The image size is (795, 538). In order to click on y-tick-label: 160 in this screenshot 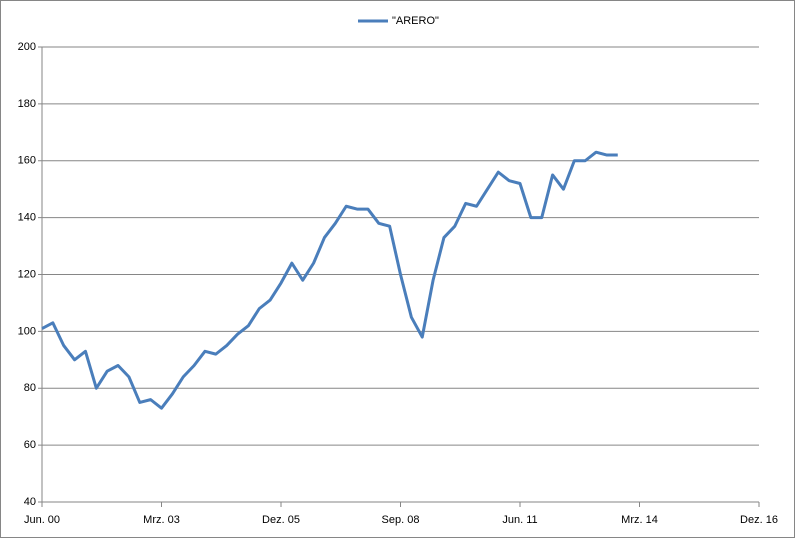, I will do `click(27, 161)`.